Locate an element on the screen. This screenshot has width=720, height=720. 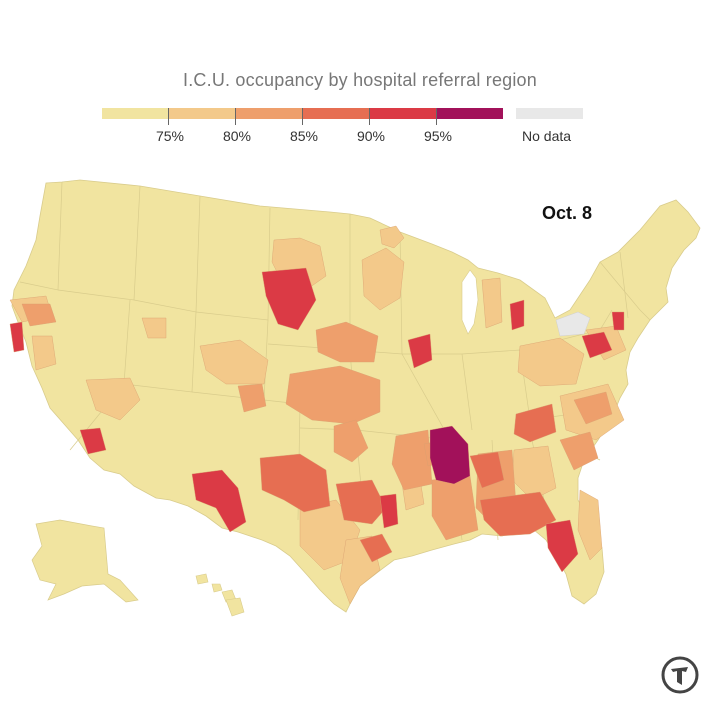
legend-no-data-swatch is located at coordinates (549, 113).